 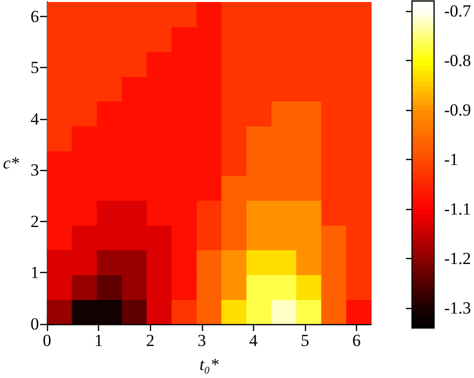 I want to click on x-tick-label: 1, so click(x=98, y=340).